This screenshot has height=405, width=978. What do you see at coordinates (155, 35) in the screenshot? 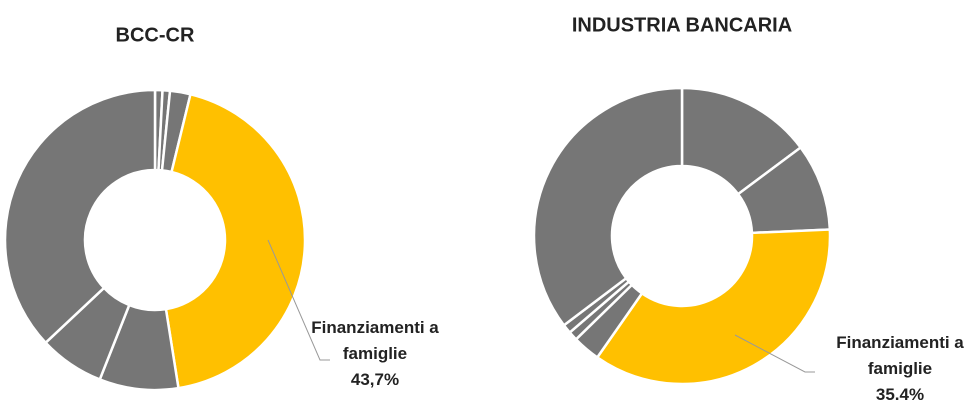
I see `chart-title: BCC-CR` at bounding box center [155, 35].